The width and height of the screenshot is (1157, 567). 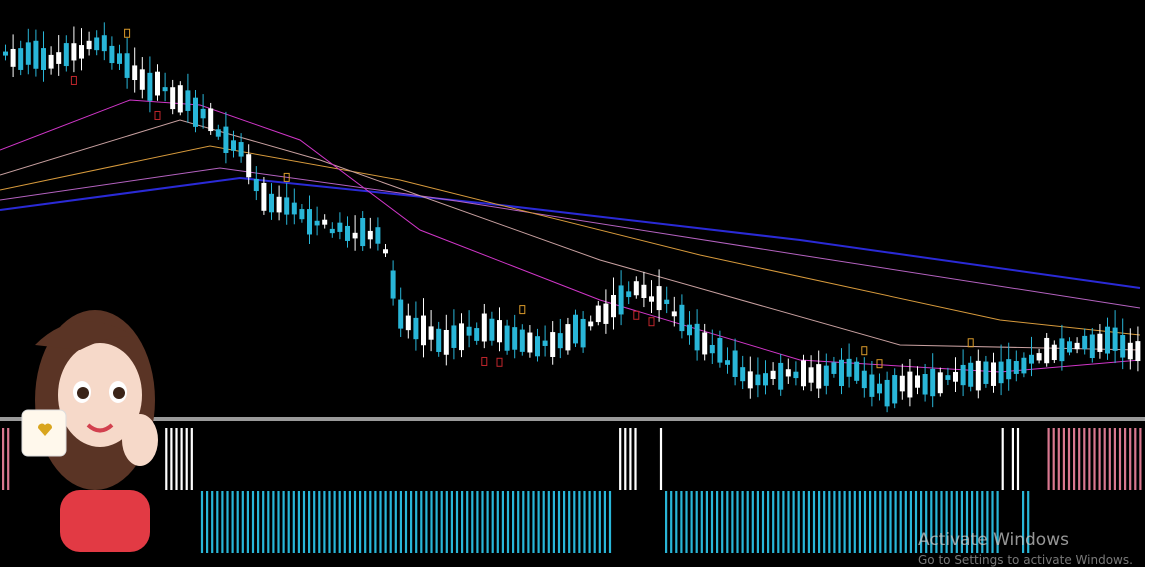 I want to click on face, so click(x=100, y=395).